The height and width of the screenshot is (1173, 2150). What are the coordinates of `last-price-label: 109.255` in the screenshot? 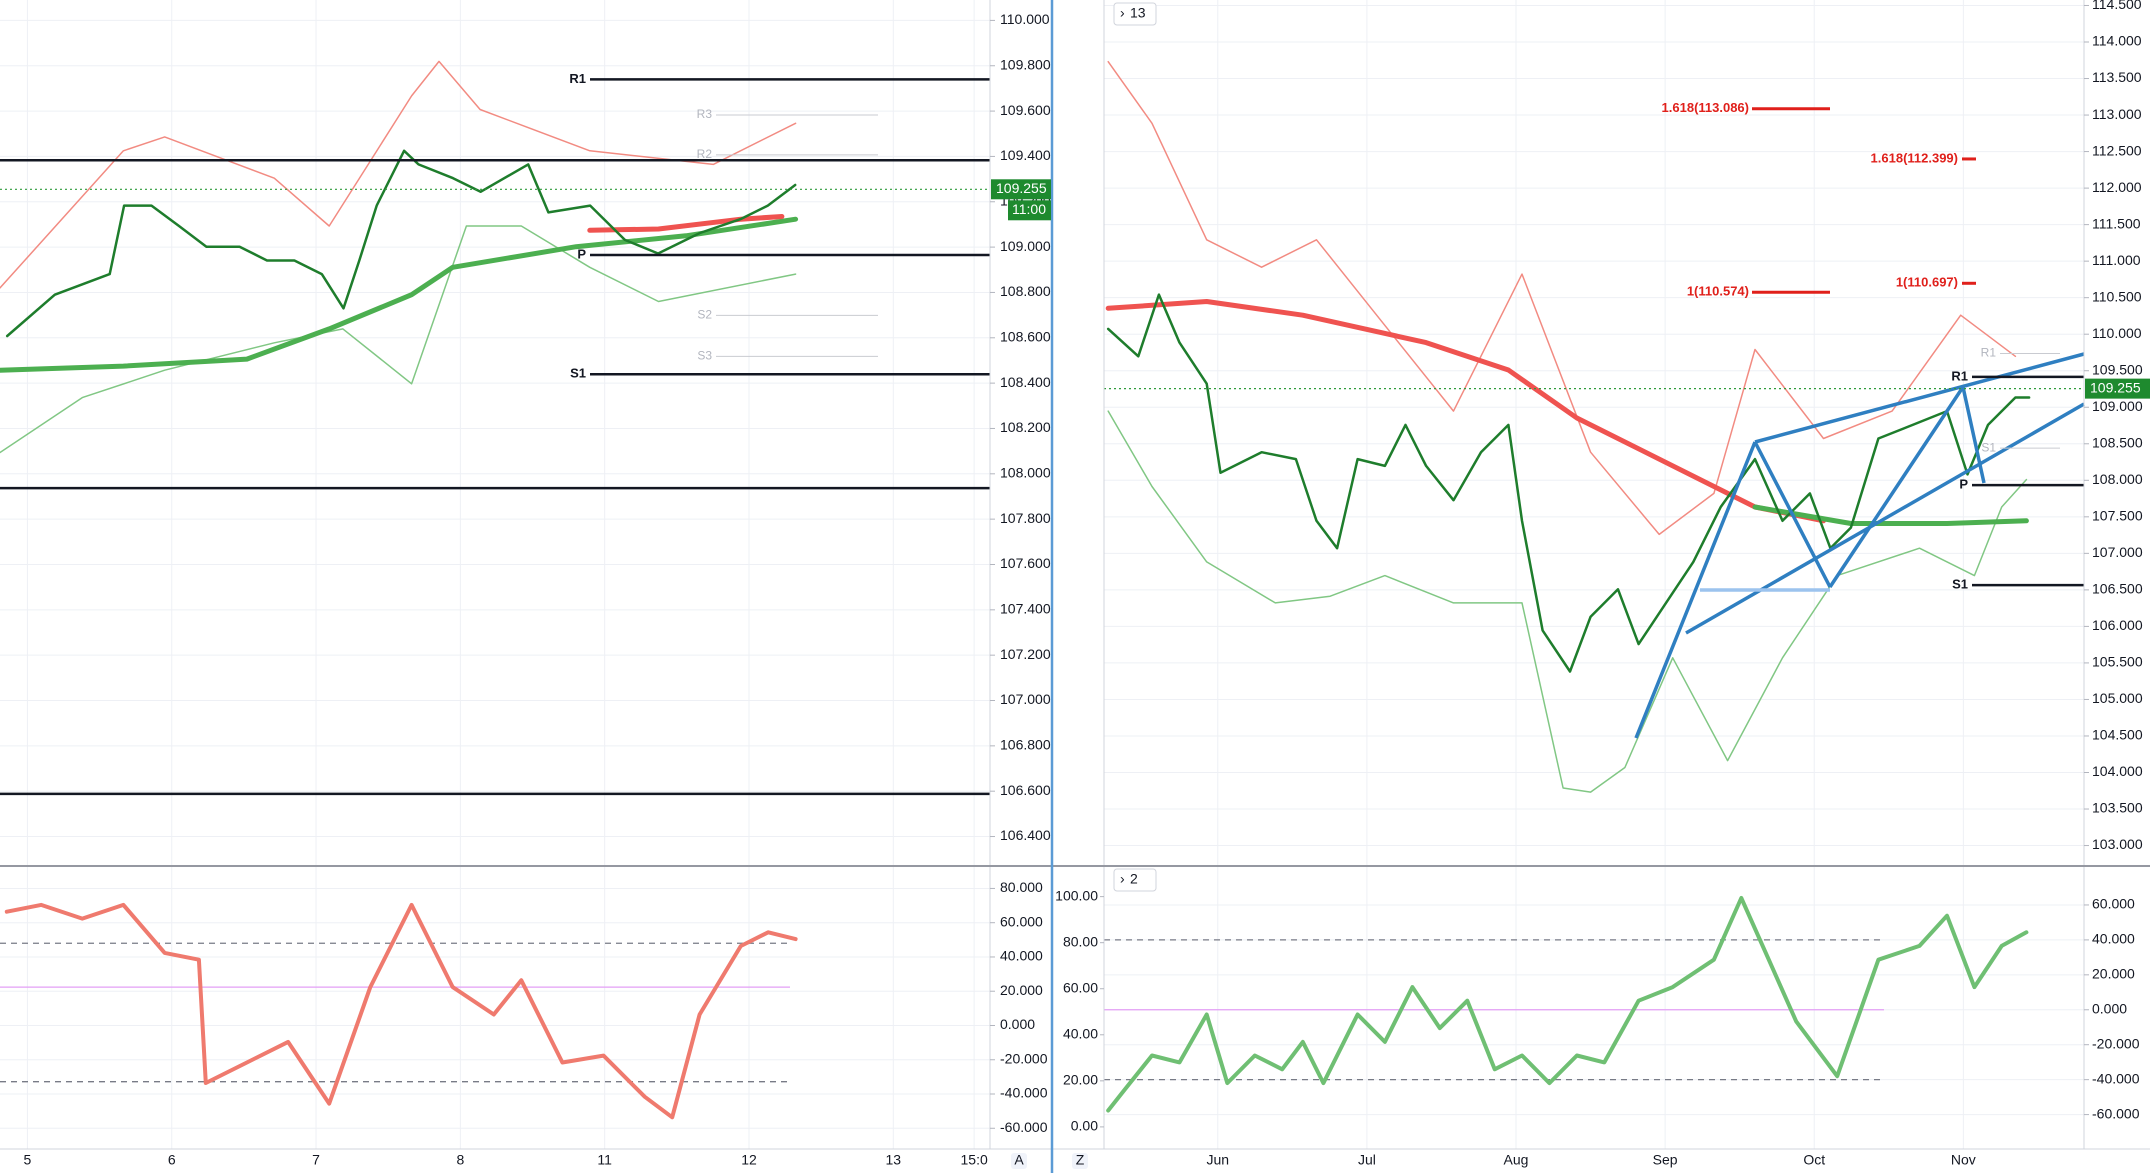 It's located at (1021, 188).